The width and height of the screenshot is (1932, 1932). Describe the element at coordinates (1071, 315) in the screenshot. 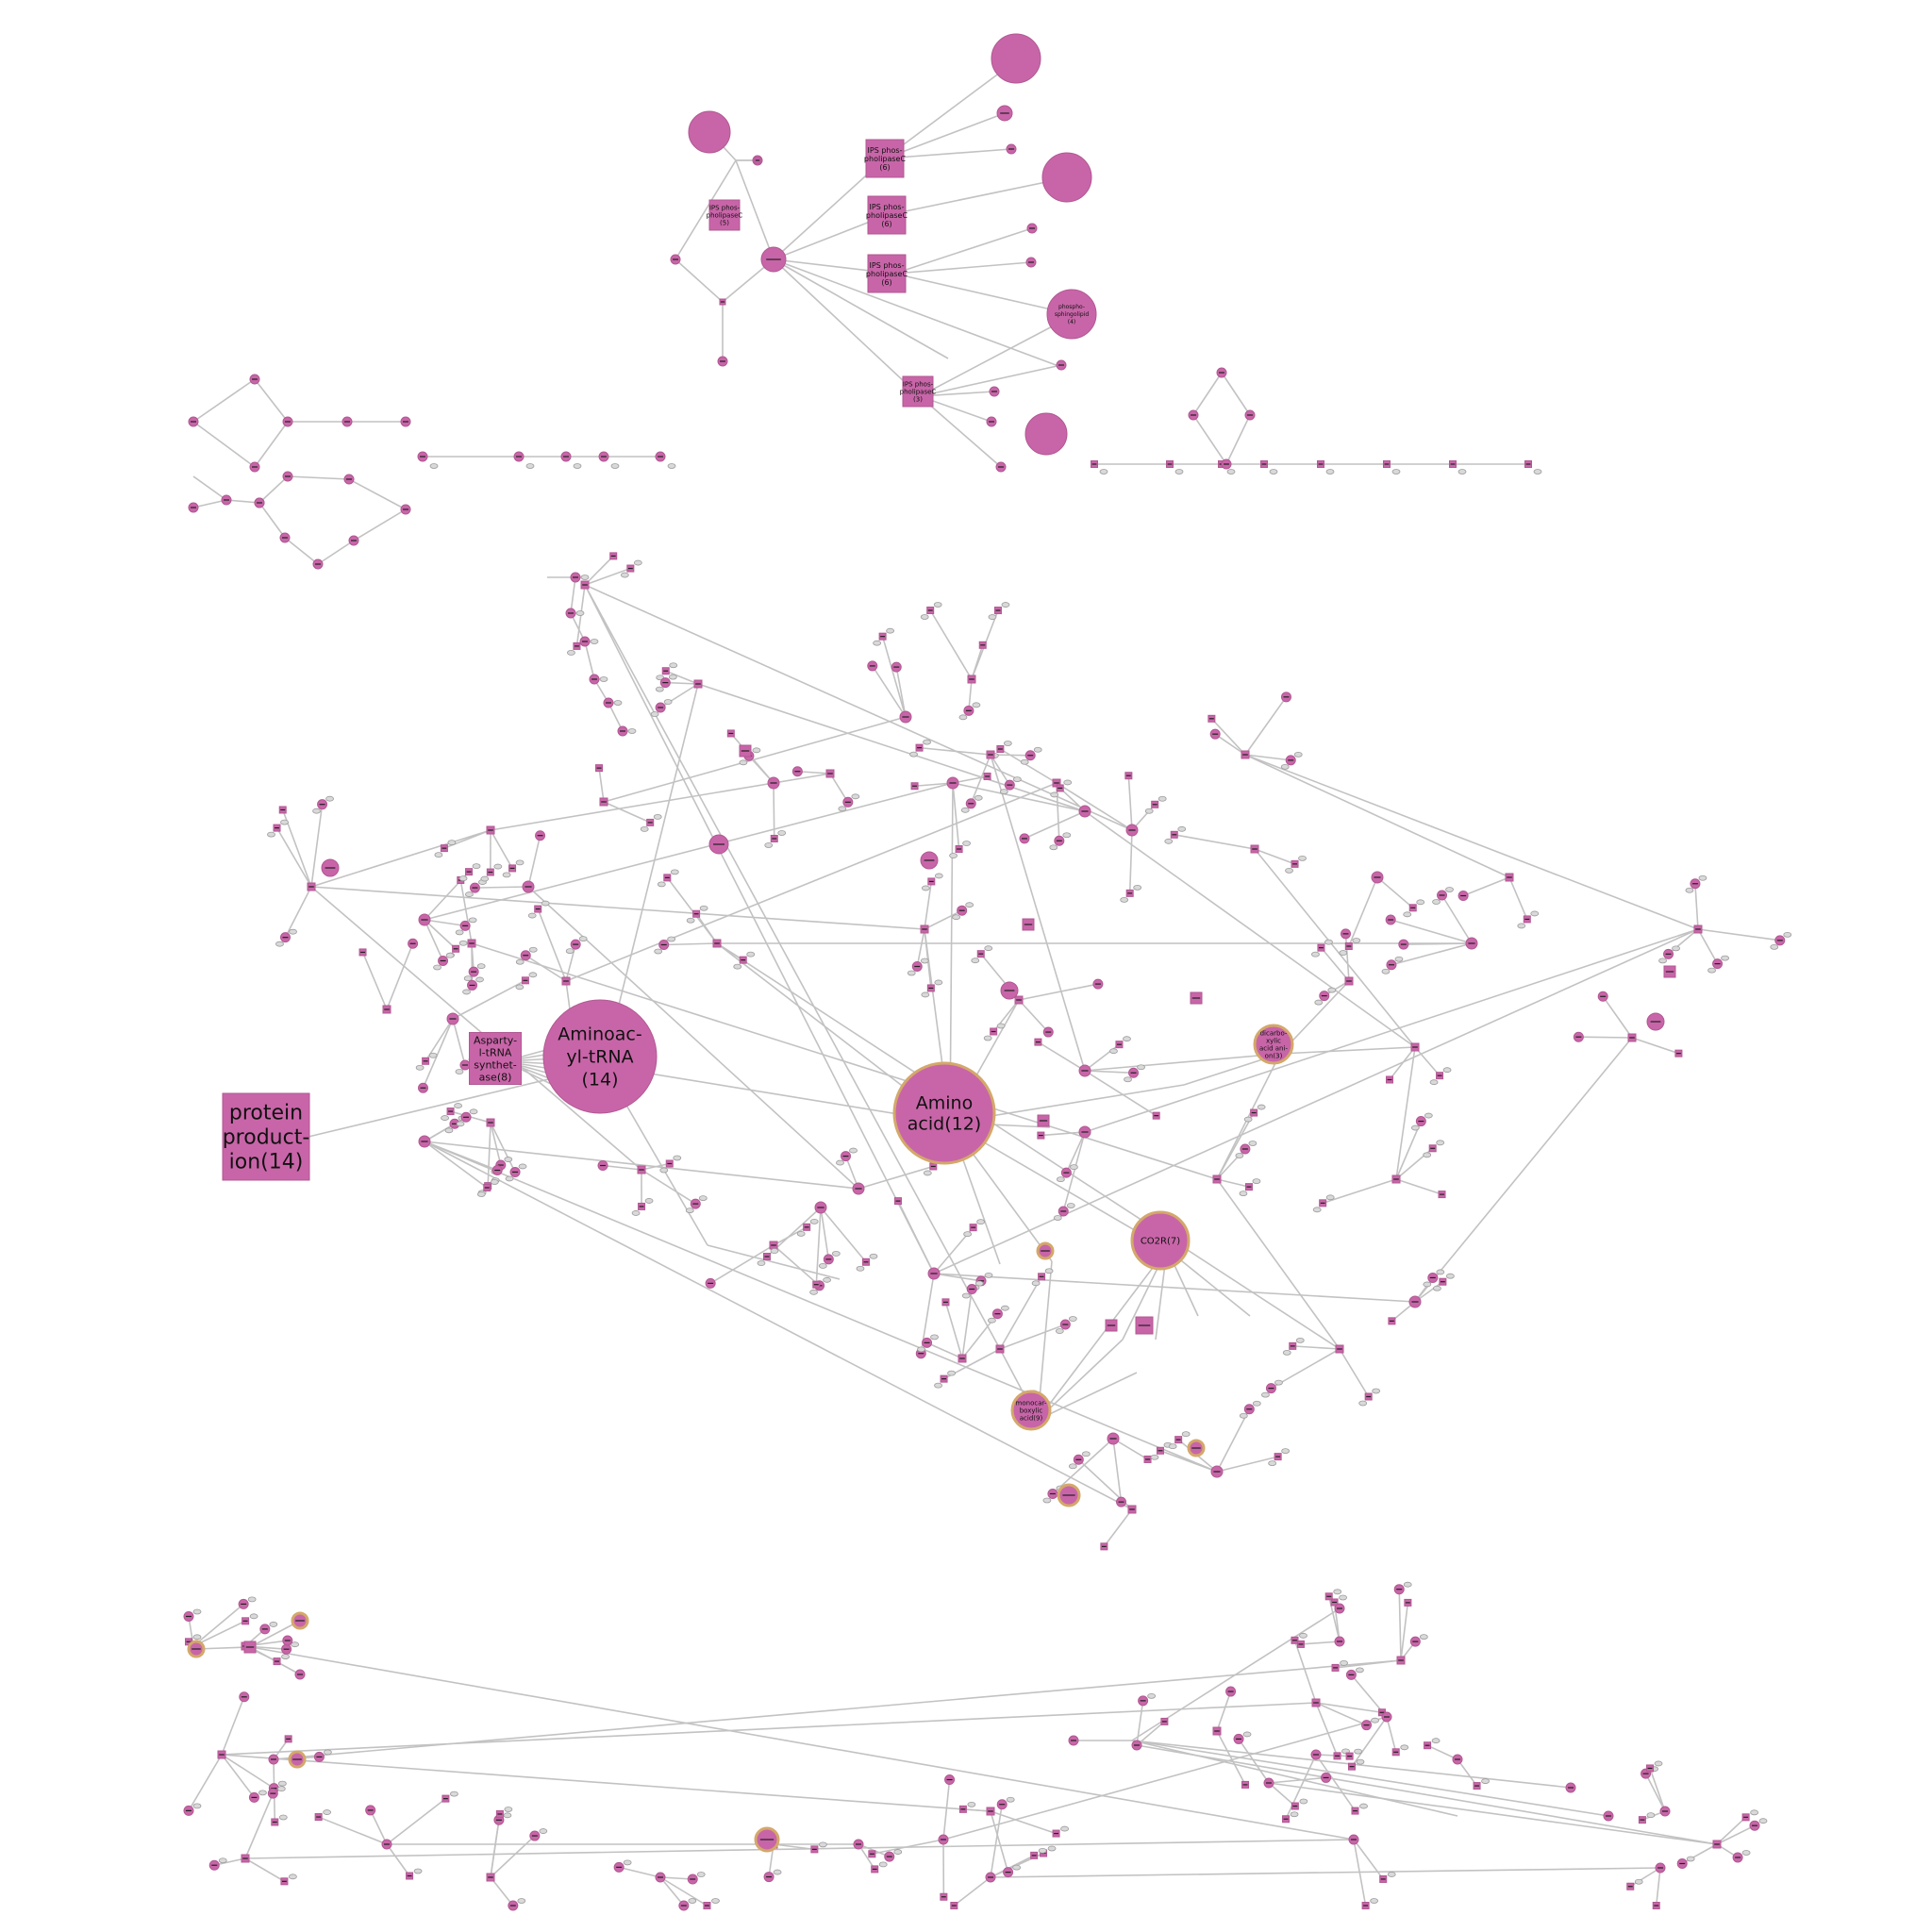

I see `phosphosphingolipid-node-shape` at that location.